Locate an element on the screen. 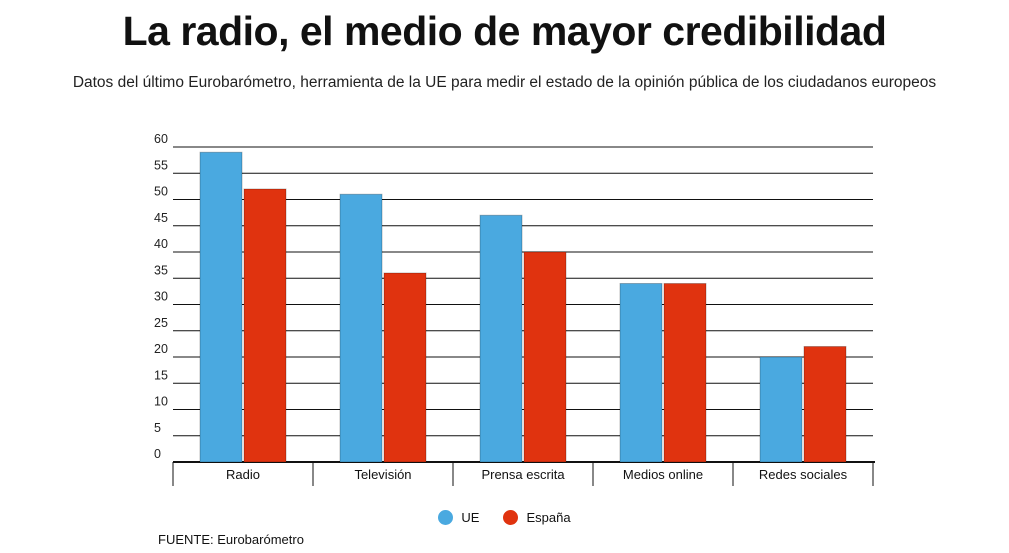 The height and width of the screenshot is (553, 1009). y-tick-label-25: 25 is located at coordinates (161, 323).